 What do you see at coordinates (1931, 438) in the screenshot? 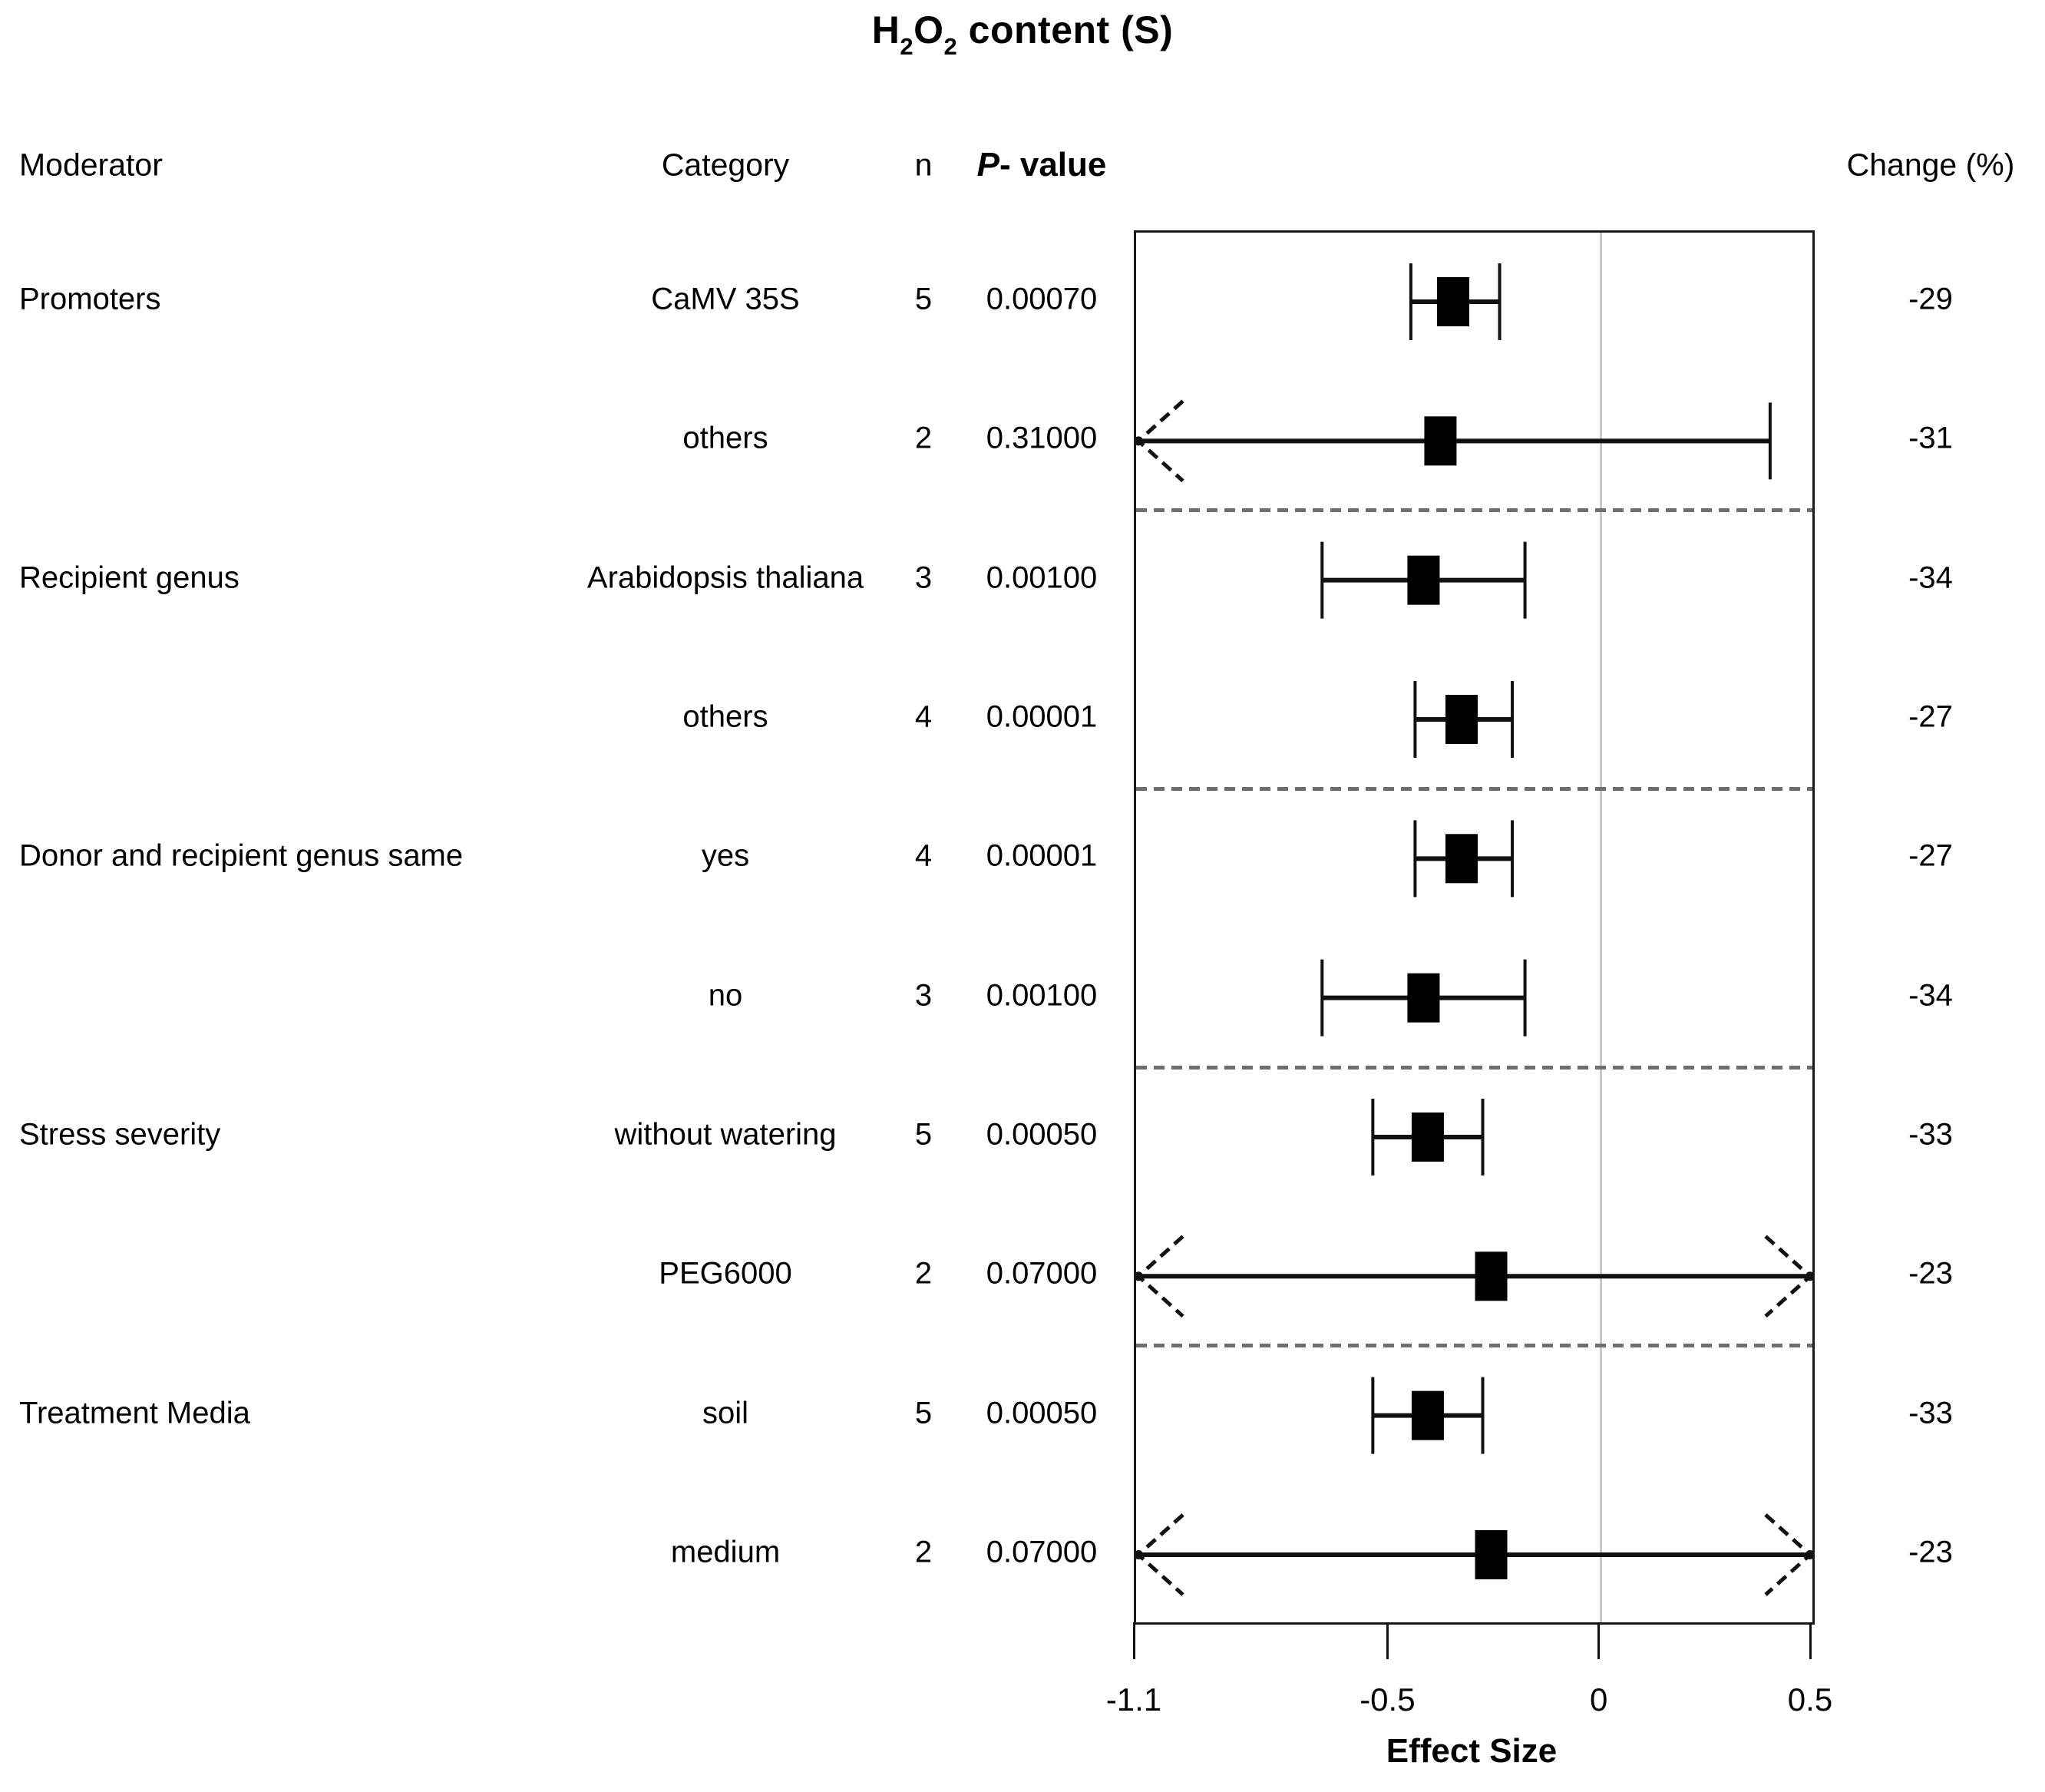
I see `change-value: -31` at bounding box center [1931, 438].